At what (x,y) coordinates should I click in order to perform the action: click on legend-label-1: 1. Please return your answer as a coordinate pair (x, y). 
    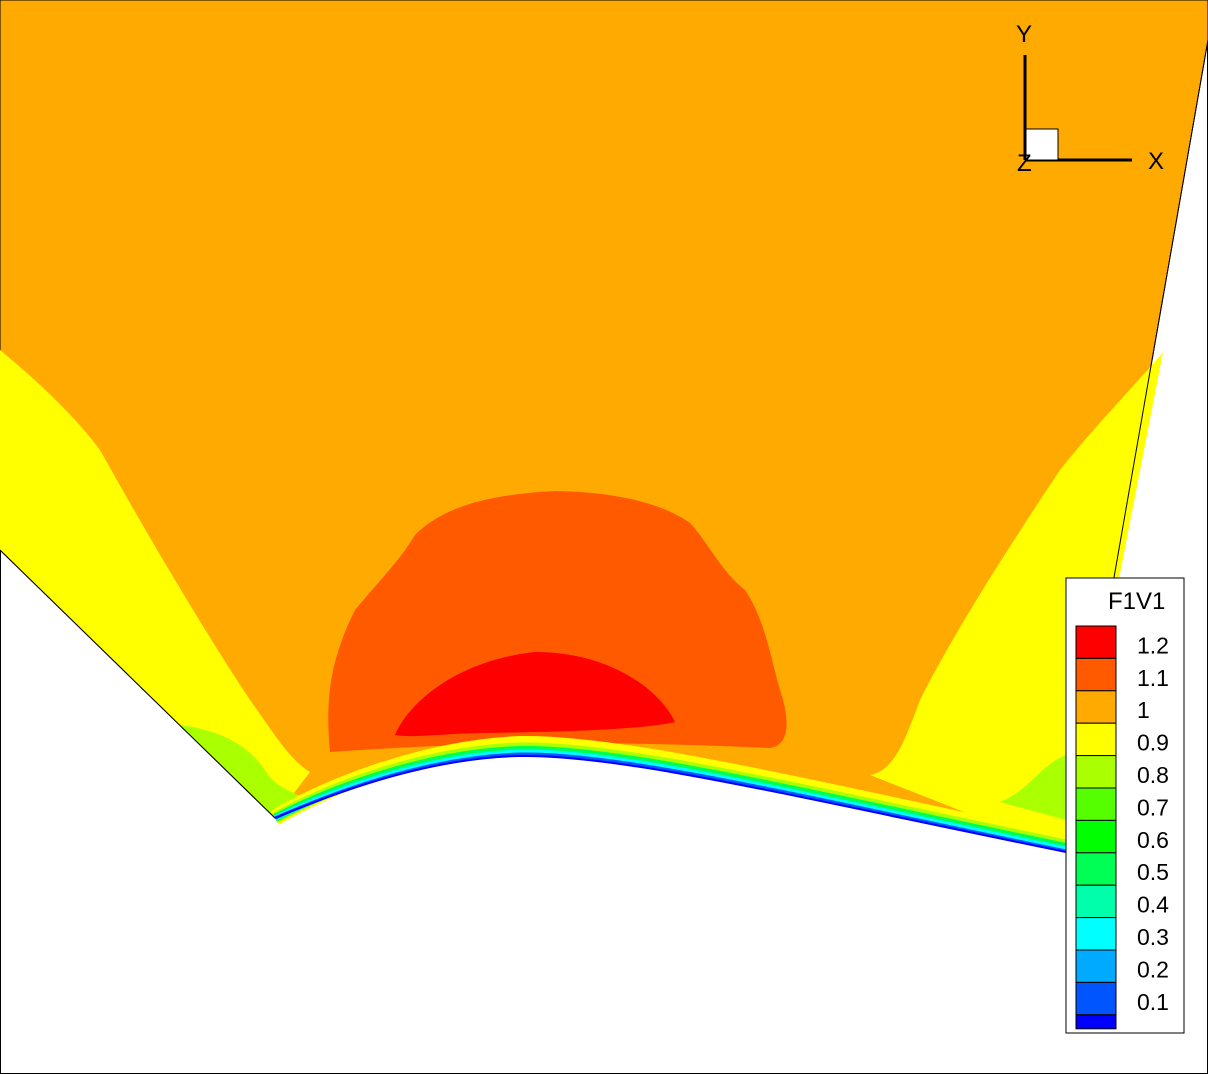
    Looking at the image, I should click on (1143, 710).